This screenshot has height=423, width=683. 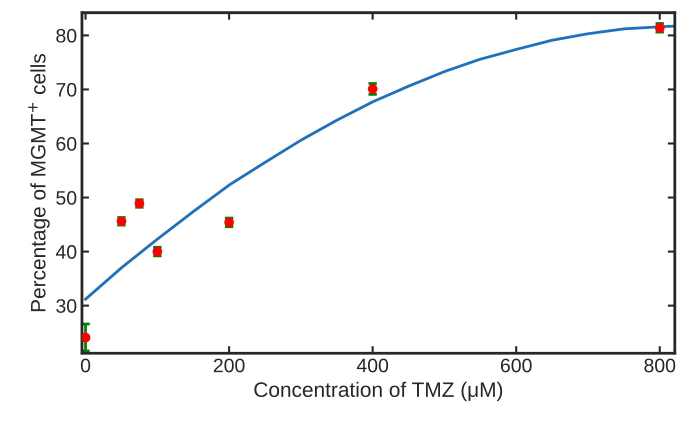 I want to click on x-tick-label: 0, so click(x=85, y=365).